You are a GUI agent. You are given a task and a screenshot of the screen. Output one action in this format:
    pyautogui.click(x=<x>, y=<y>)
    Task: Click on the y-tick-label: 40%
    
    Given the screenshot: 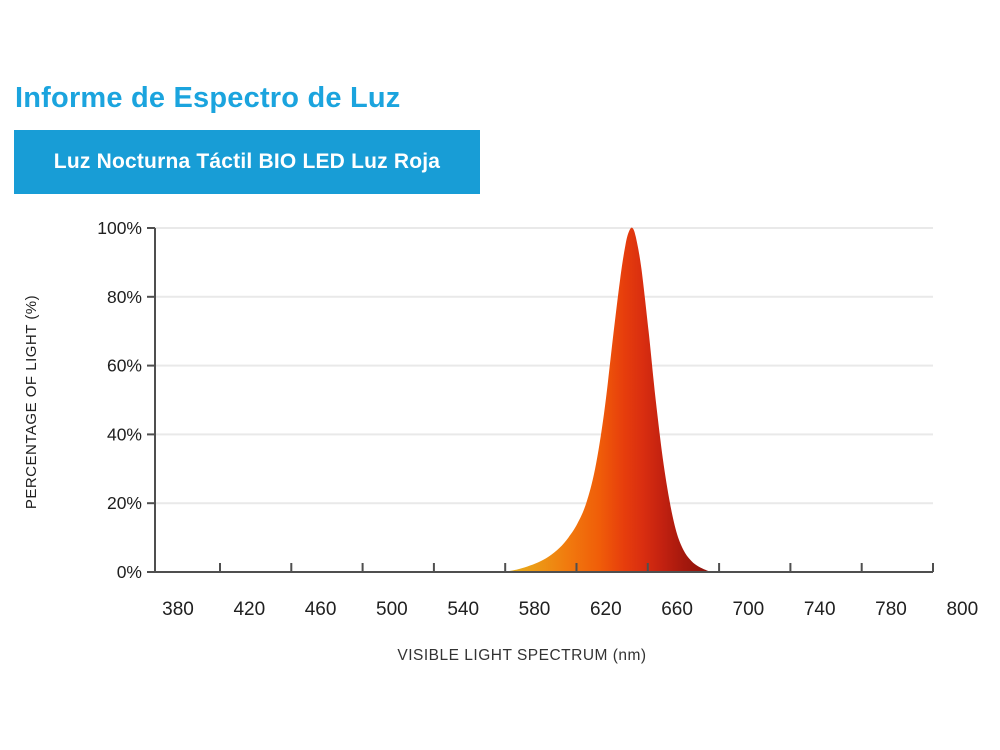 What is the action you would take?
    pyautogui.click(x=124, y=434)
    